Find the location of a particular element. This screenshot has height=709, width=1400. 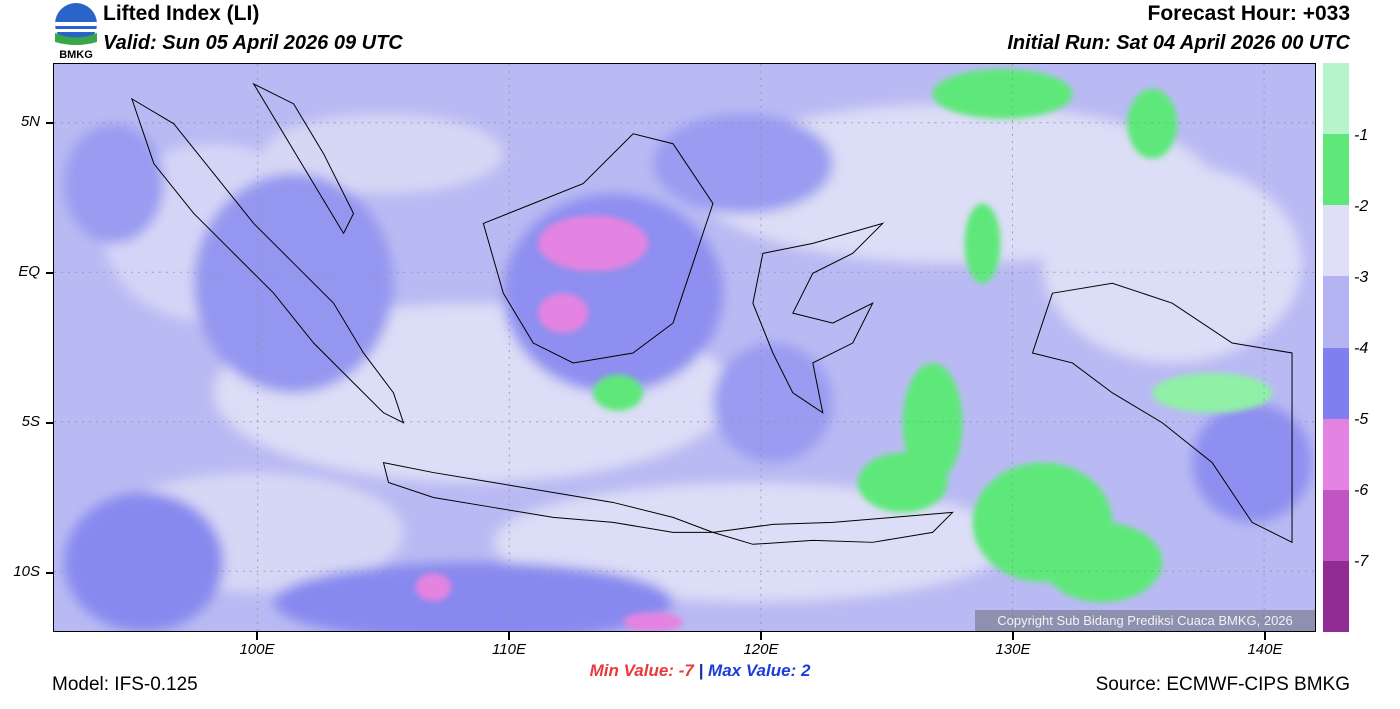

sulawesi-outline is located at coordinates (818, 318).